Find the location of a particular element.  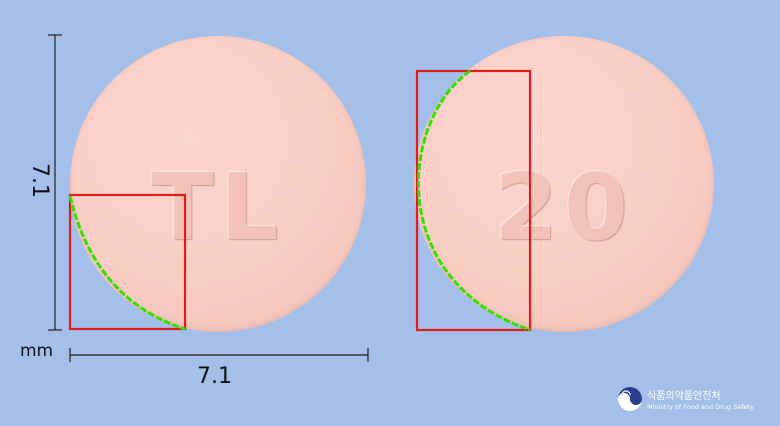

back-edge-trace is located at coordinates (473, 200).